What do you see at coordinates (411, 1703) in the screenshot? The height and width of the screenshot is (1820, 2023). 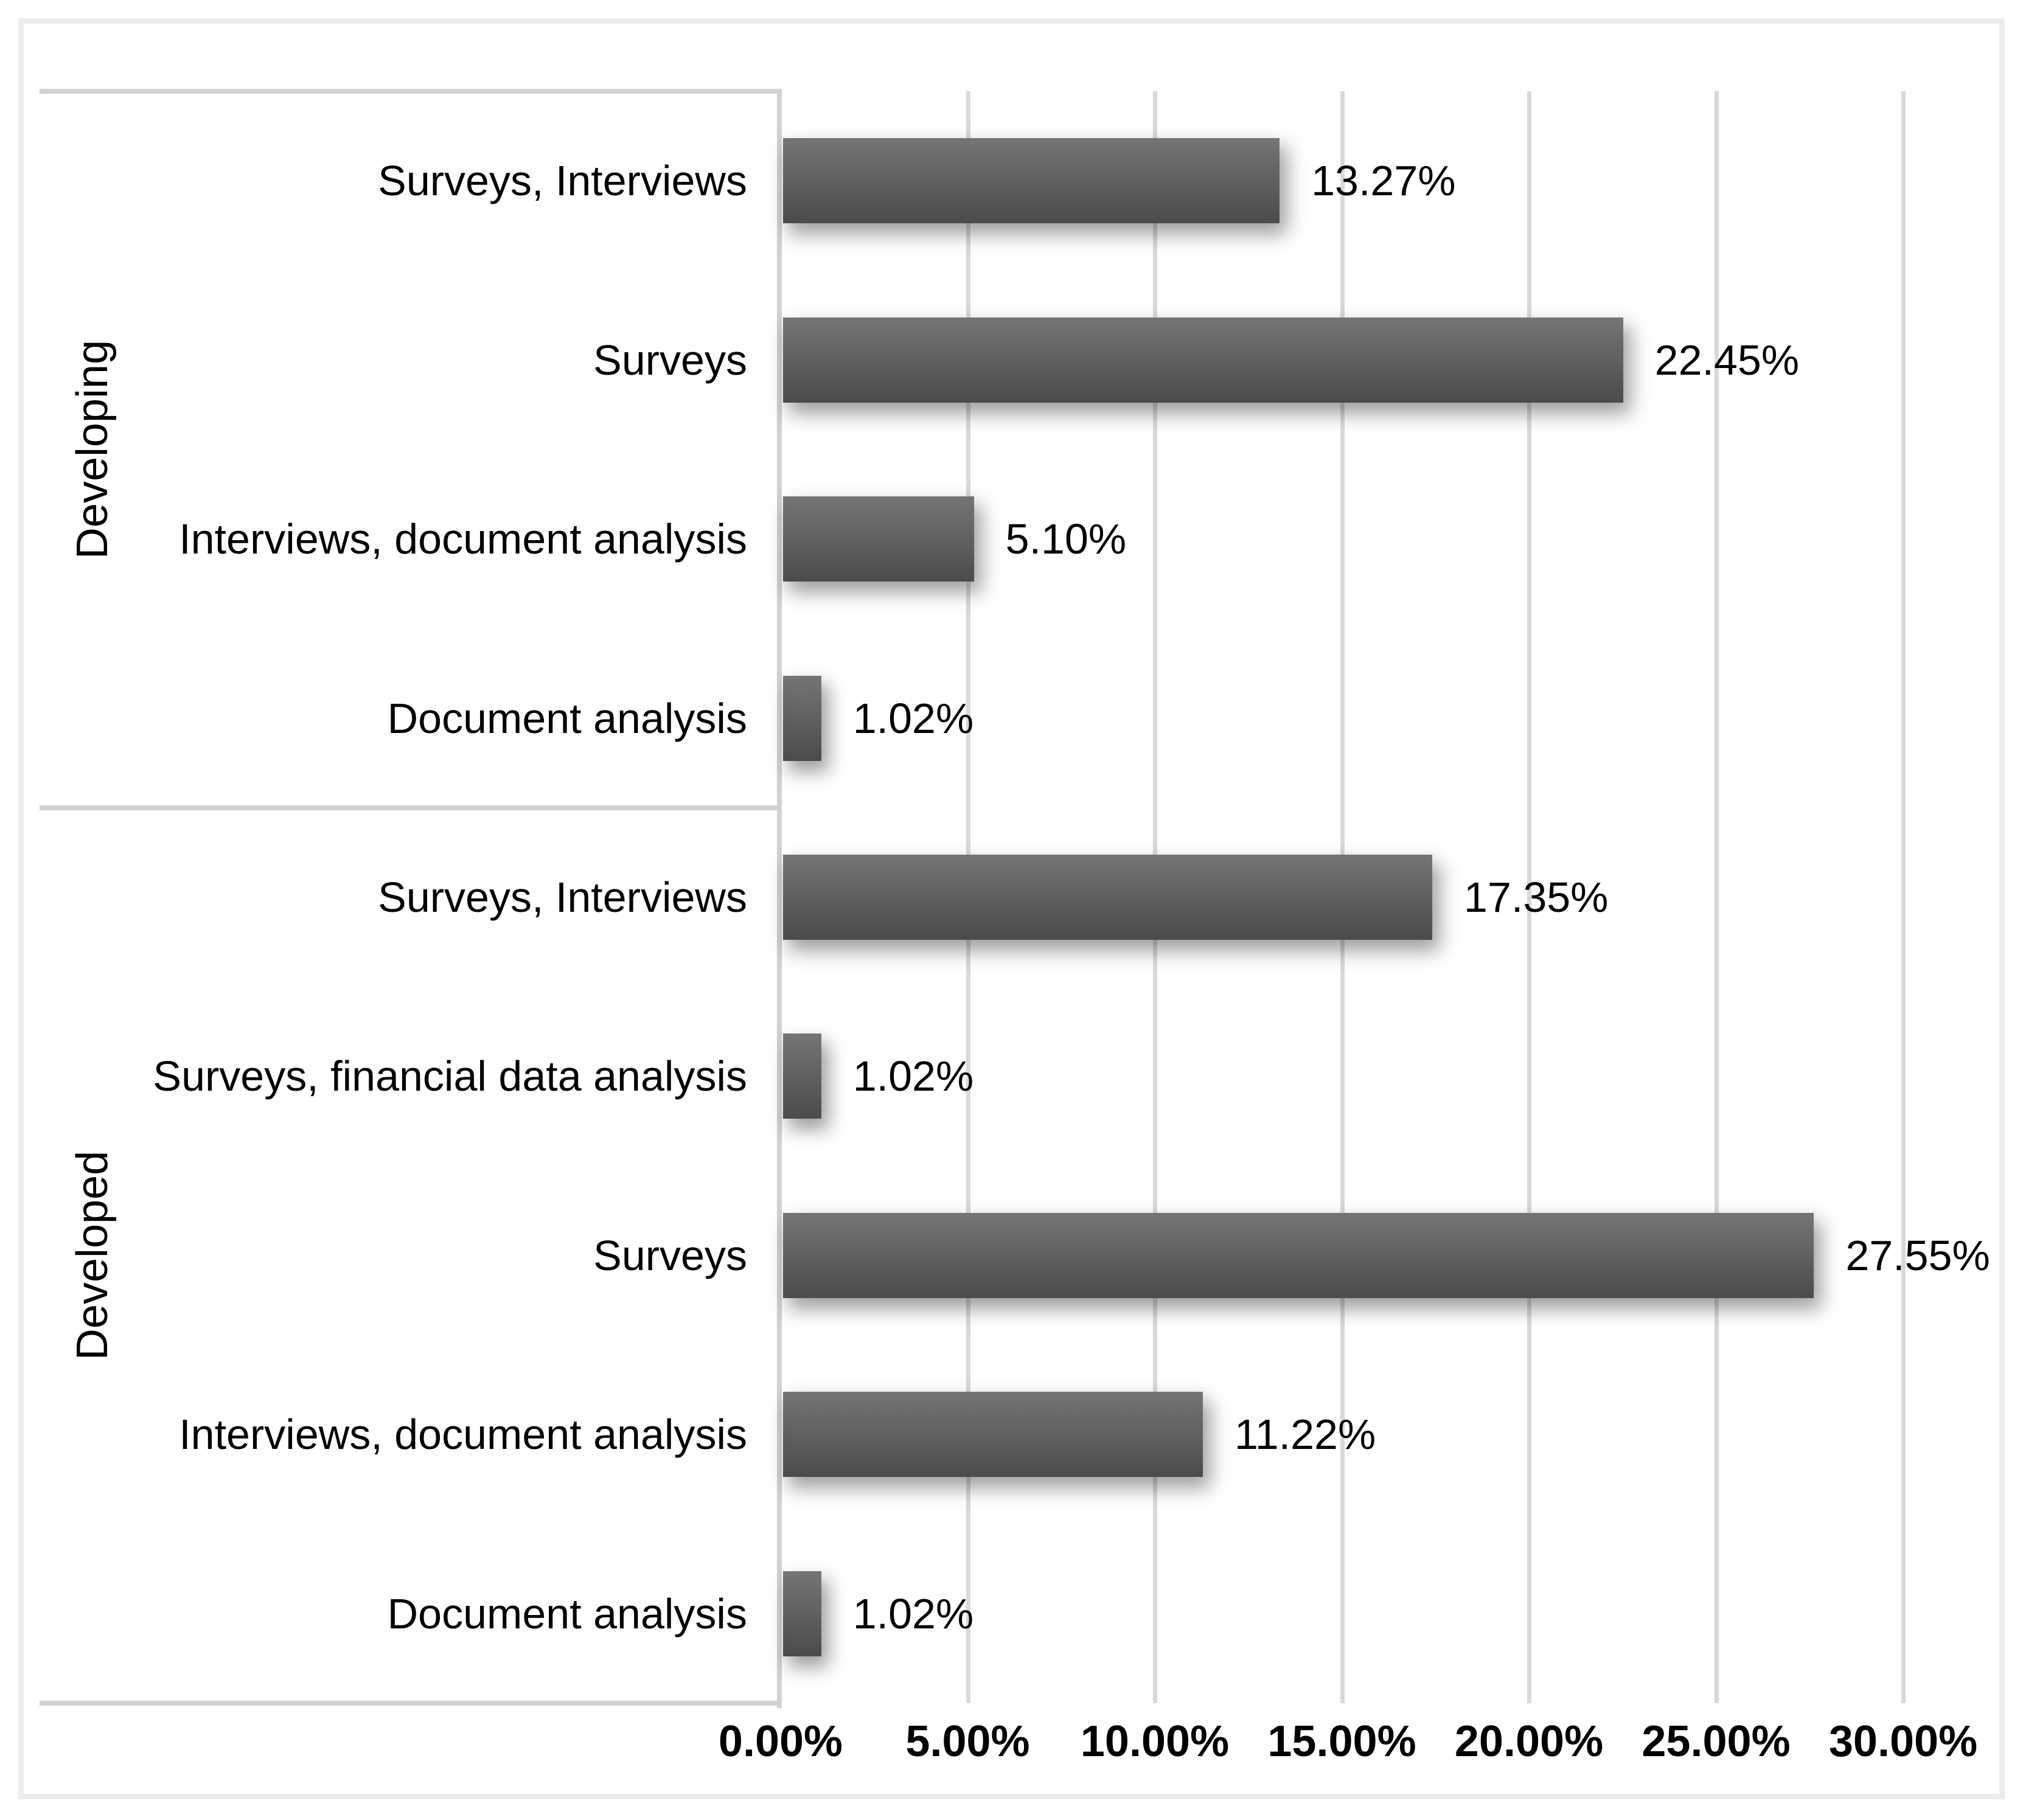 I see `label-box-bottom-border` at bounding box center [411, 1703].